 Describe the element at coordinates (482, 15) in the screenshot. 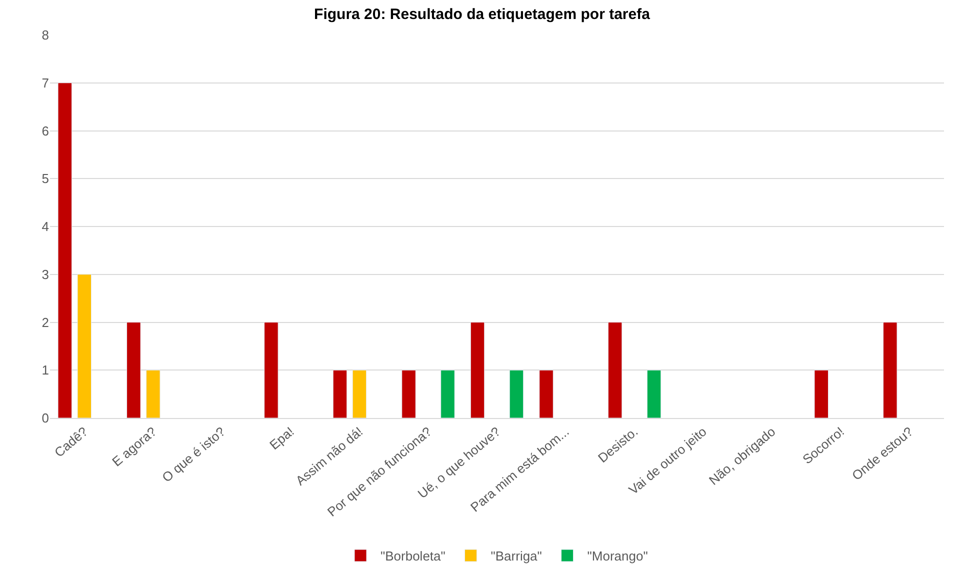

I see `chart-title: Figura 20: Resultado da etiquetagem por tarefa` at that location.